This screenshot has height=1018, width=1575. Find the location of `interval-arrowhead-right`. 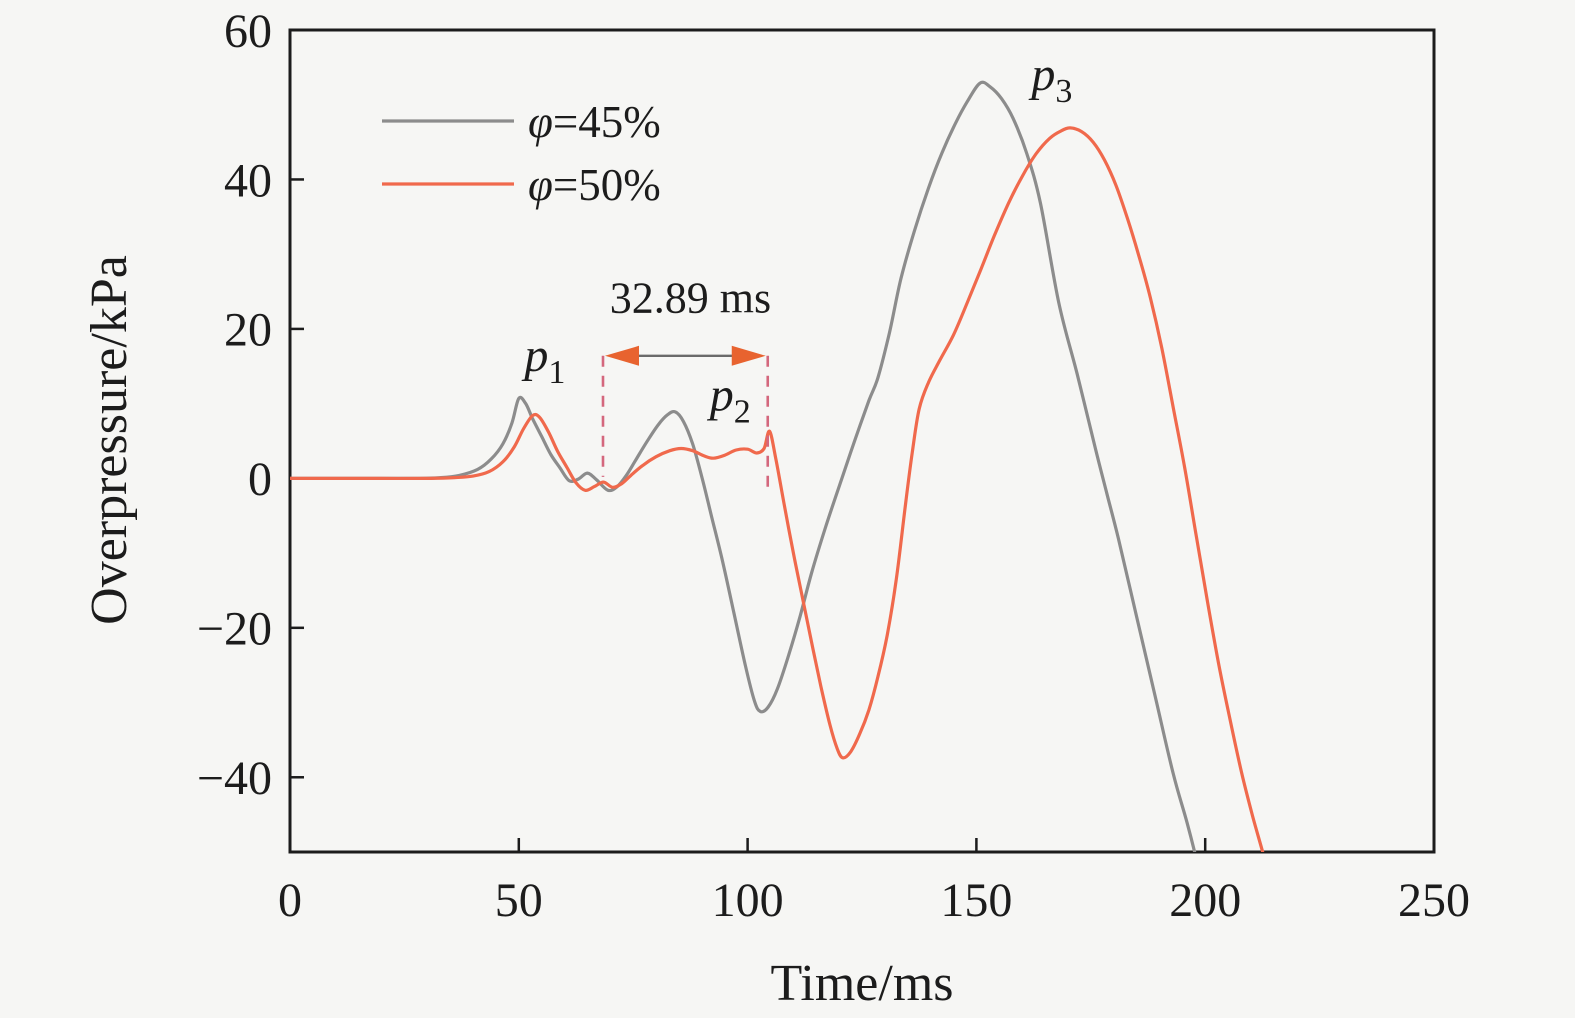

interval-arrowhead-right is located at coordinates (748, 355).